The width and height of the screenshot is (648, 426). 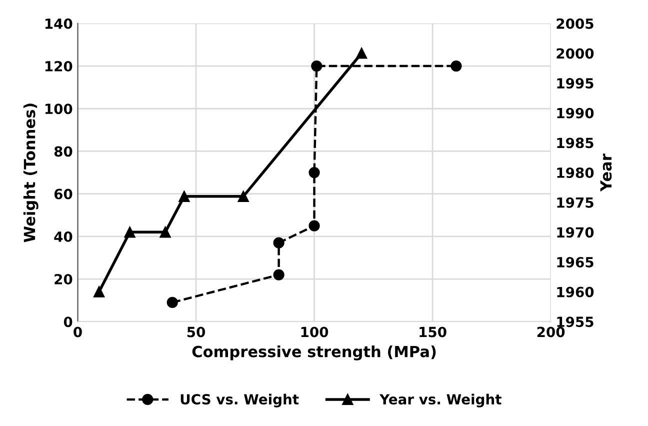 What do you see at coordinates (575, 262) in the screenshot?
I see `y2-tick-label: 1965` at bounding box center [575, 262].